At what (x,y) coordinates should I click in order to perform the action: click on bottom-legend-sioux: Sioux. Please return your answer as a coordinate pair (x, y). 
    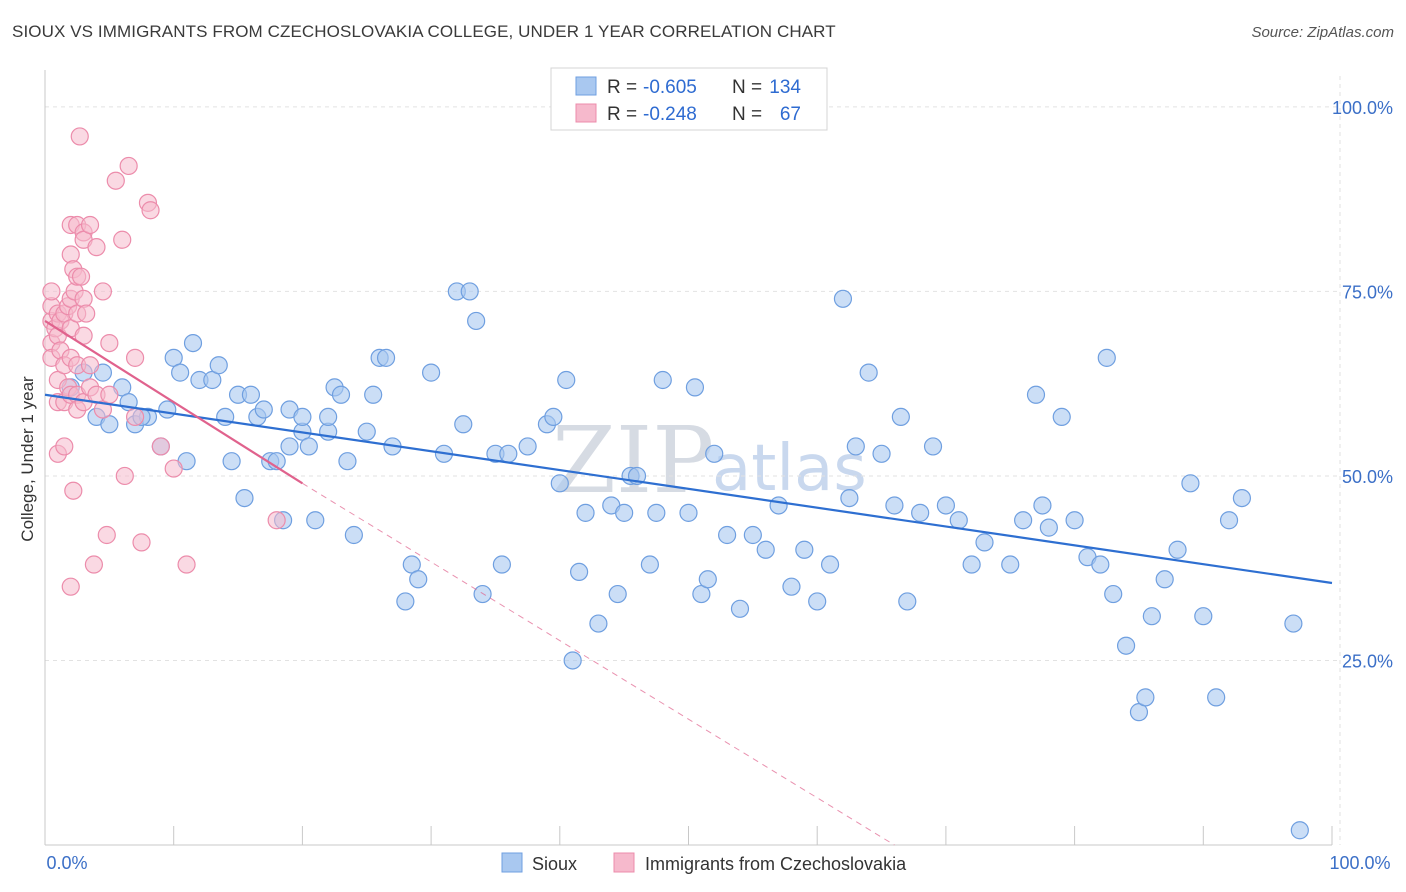
    Looking at the image, I should click on (554, 864).